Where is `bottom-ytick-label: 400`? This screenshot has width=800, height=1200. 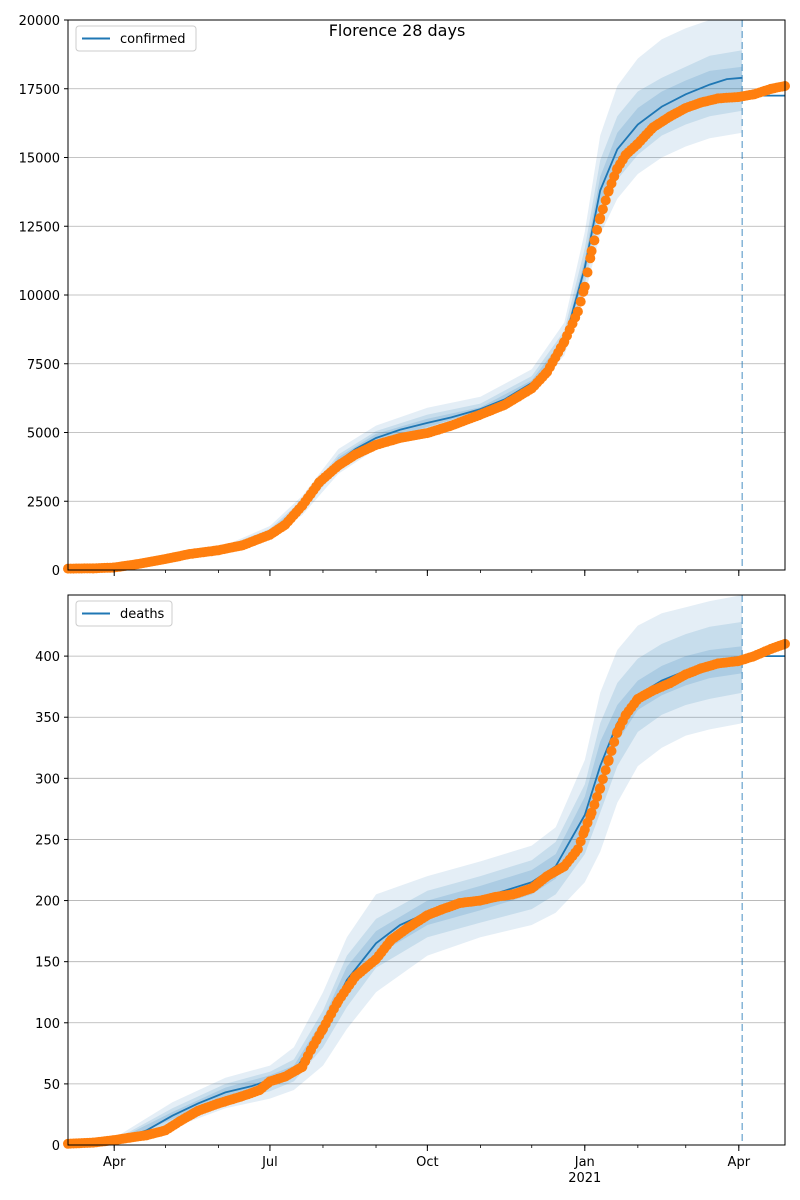 bottom-ytick-label: 400 is located at coordinates (47, 657).